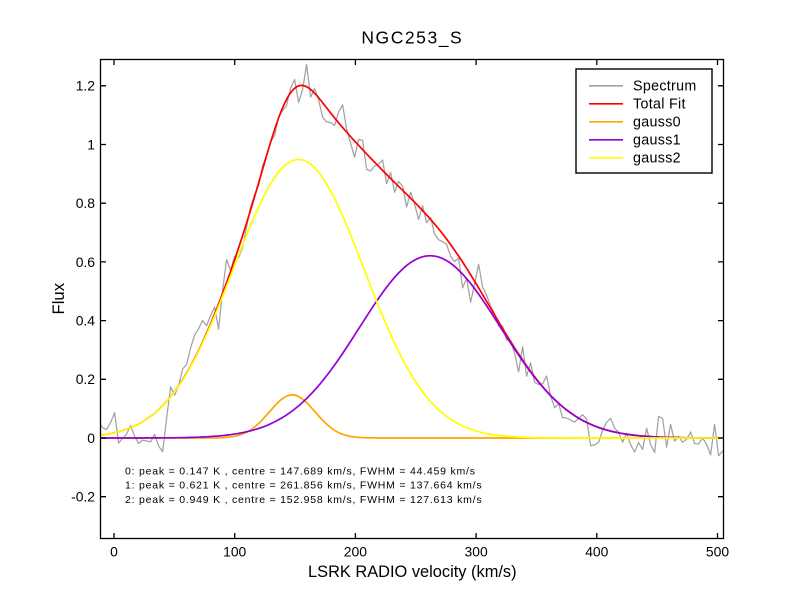  I want to click on svg-text: 500, so click(717, 552).